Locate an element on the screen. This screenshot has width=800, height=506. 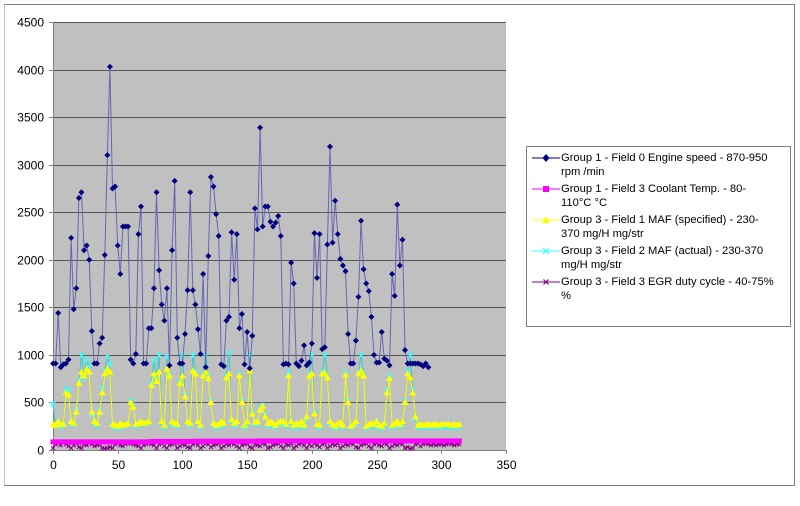
legend-label: Group 1 - Field 0 Engine speed - 870-950 is located at coordinates (664, 158).